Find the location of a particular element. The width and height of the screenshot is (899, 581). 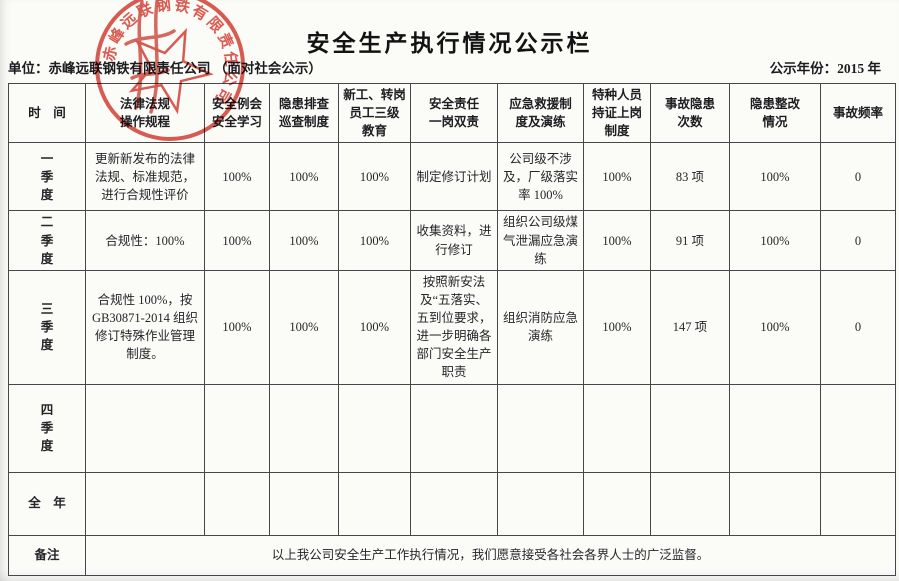

header-emergency-rescue: 应急救援制 度及演练 is located at coordinates (540, 113).